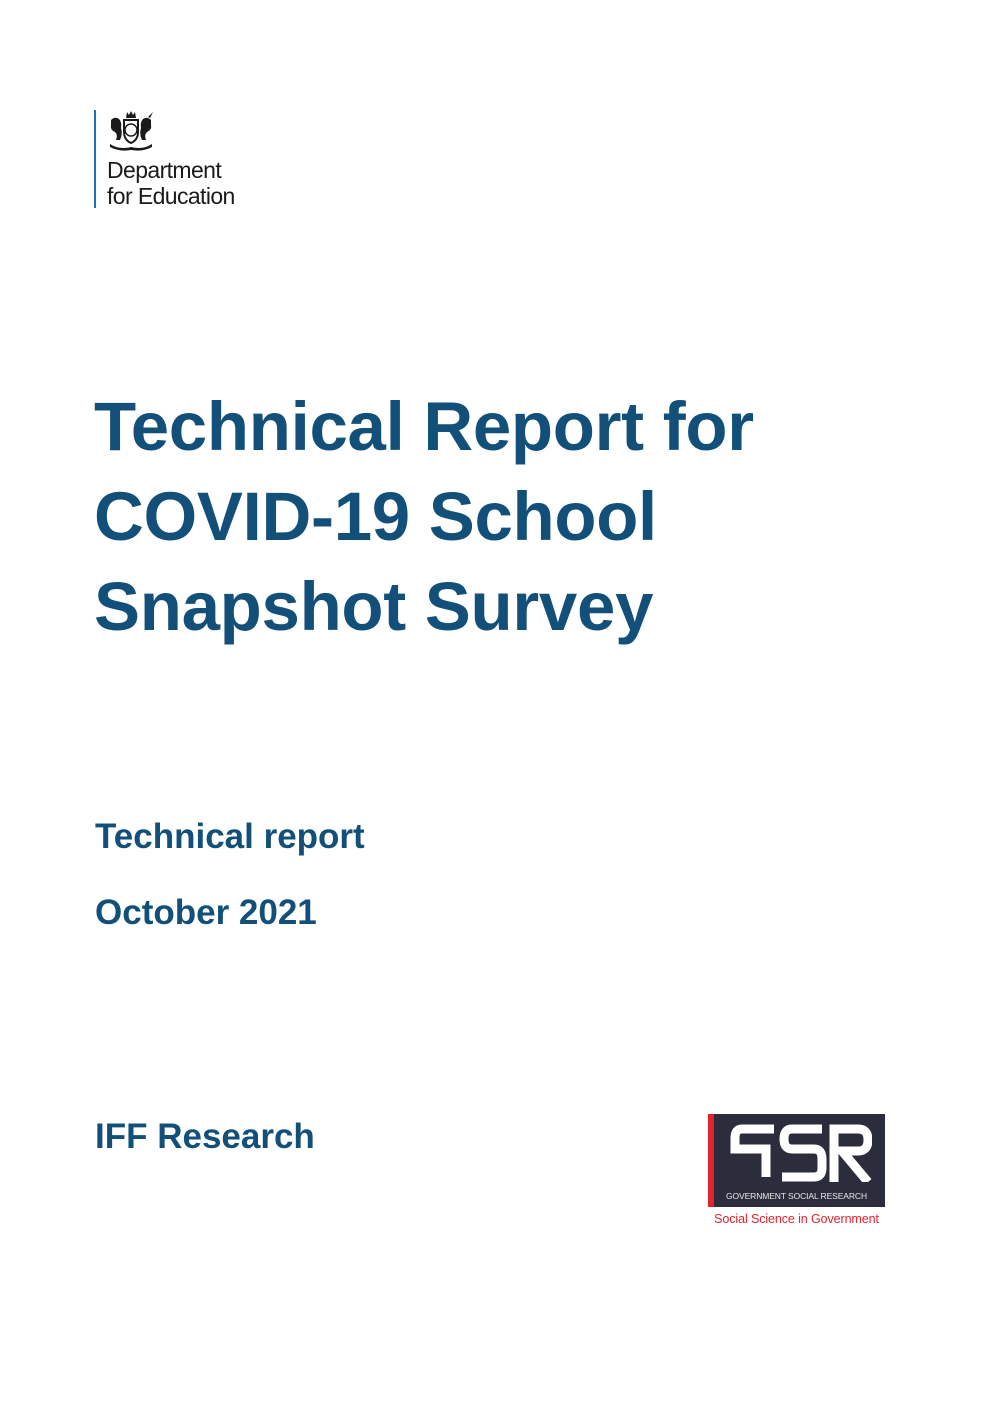  What do you see at coordinates (424, 426) in the screenshot?
I see `title-line-1: Technical Report for` at bounding box center [424, 426].